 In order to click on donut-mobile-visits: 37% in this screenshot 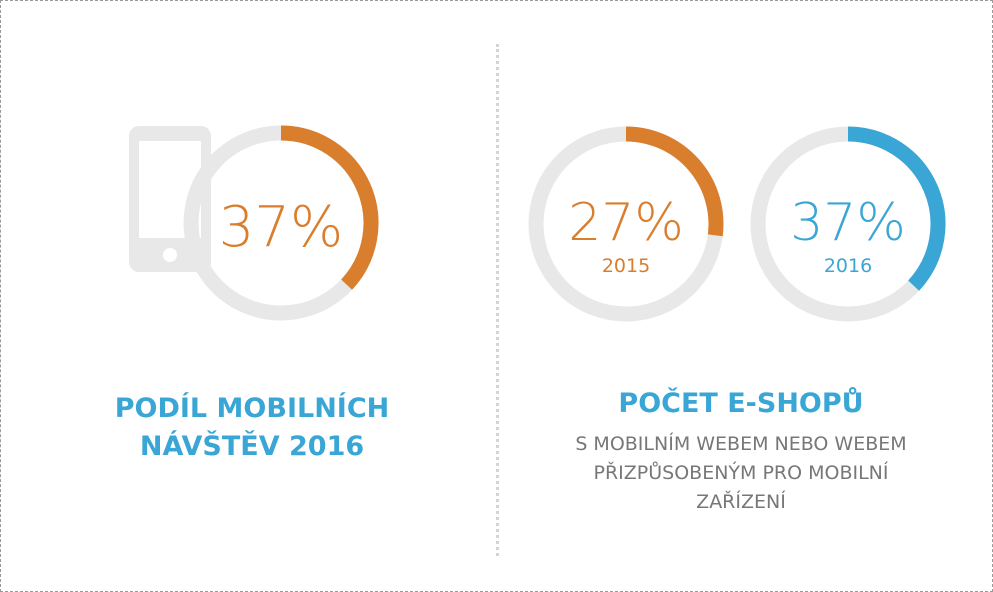, I will do `click(281, 223)`.